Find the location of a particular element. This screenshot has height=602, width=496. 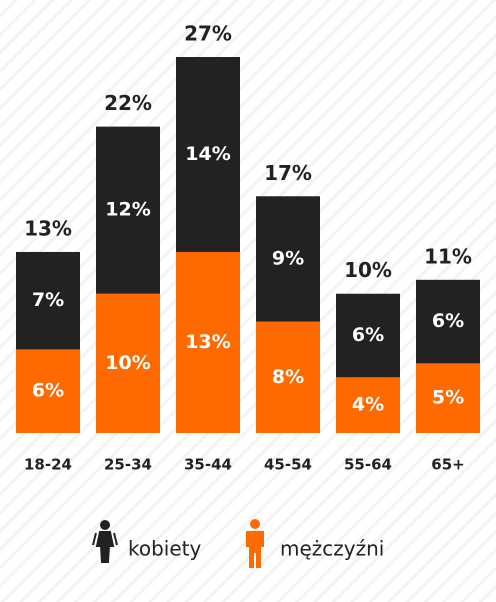

value-label: 4% is located at coordinates (368, 405).